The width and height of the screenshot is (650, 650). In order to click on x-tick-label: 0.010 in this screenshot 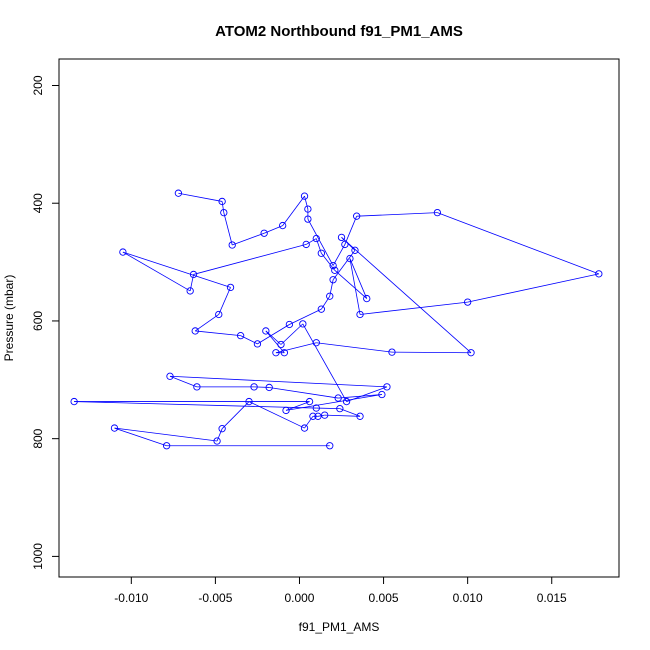, I will do `click(468, 598)`.